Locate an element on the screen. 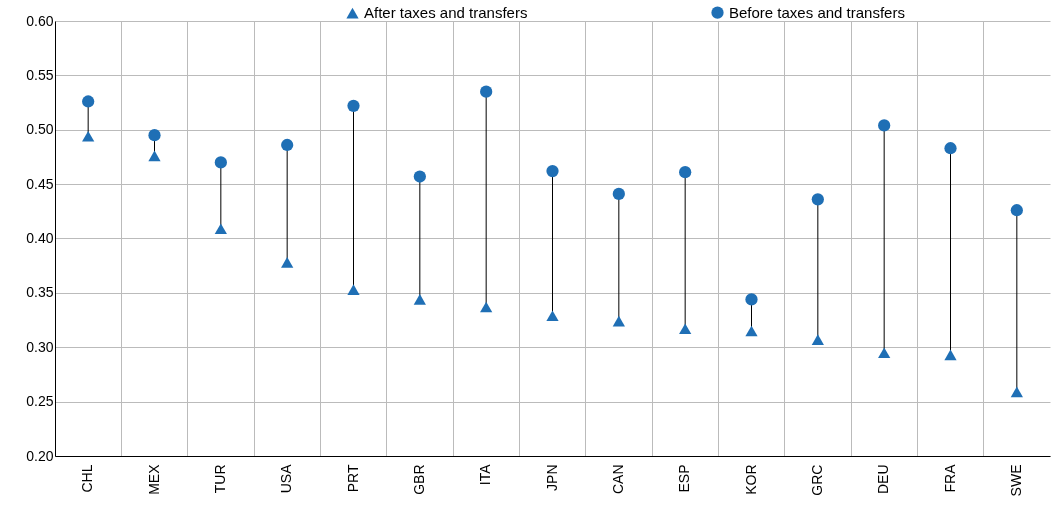  legend-label: Before taxes and transfers is located at coordinates (817, 12).